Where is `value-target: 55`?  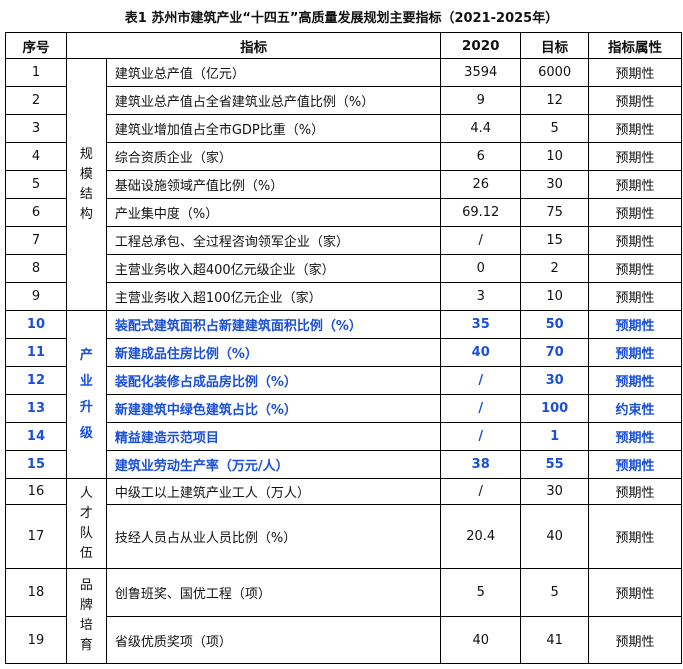
value-target: 55 is located at coordinates (555, 464).